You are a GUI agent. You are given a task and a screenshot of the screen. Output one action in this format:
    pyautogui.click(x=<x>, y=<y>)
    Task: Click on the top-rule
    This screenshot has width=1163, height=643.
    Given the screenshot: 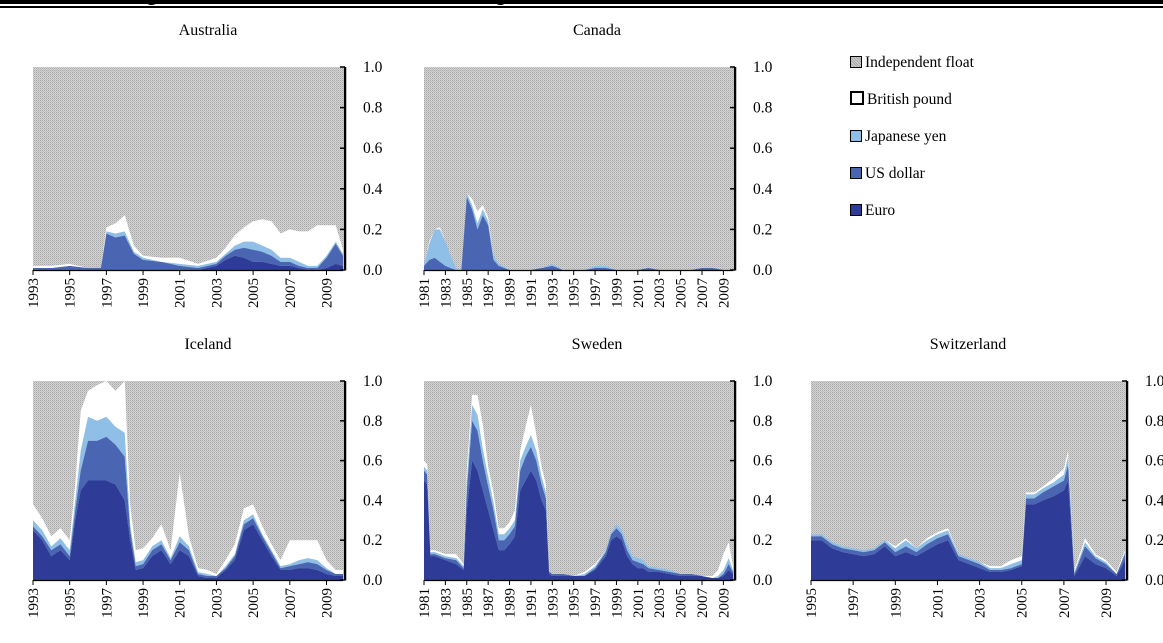 What is the action you would take?
    pyautogui.click(x=581, y=4)
    